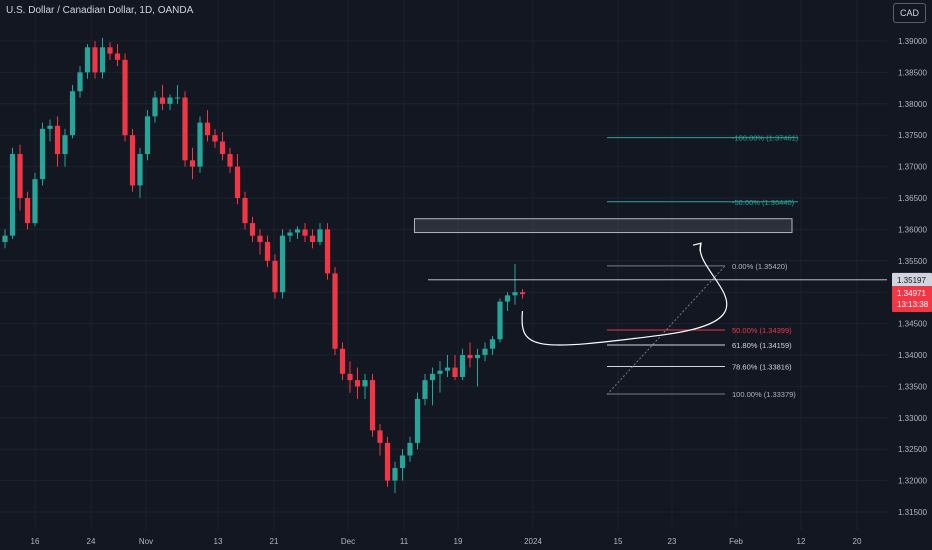 The width and height of the screenshot is (932, 550). Describe the element at coordinates (765, 138) in the screenshot. I see `fib-level-label: -100.00% (1.37461)` at that location.